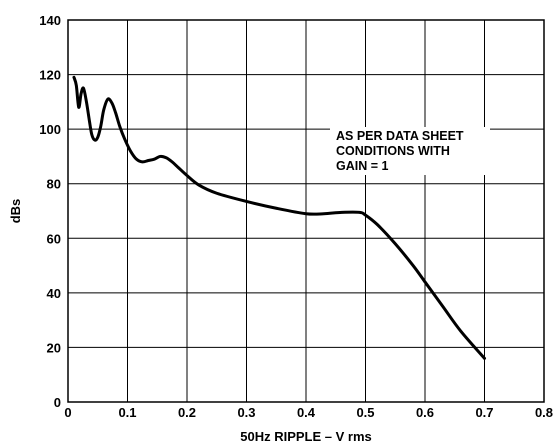  Describe the element at coordinates (400, 136) in the screenshot. I see `annotation-line-1: AS PER DATA SHEET` at that location.